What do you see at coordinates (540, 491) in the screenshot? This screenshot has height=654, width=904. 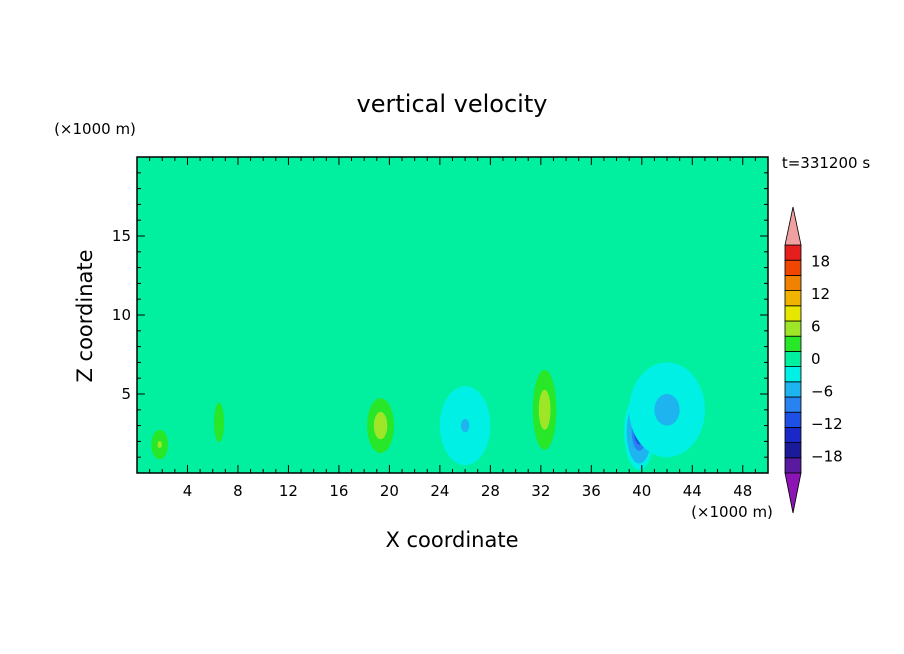 I see `x-tick-label: 32` at bounding box center [540, 491].